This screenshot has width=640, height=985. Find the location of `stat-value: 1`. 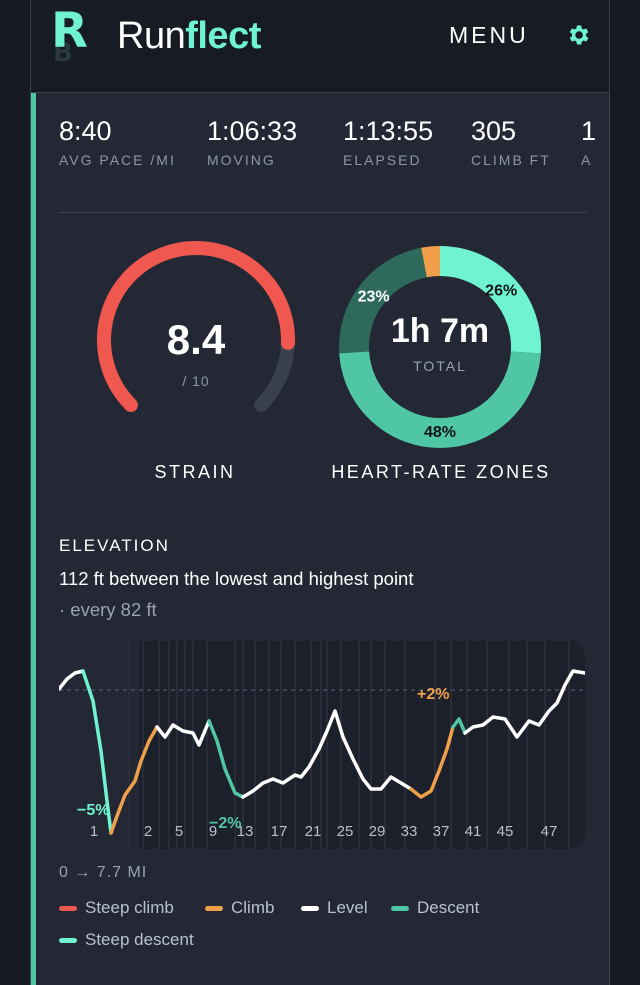

stat-value: 1 is located at coordinates (589, 131).